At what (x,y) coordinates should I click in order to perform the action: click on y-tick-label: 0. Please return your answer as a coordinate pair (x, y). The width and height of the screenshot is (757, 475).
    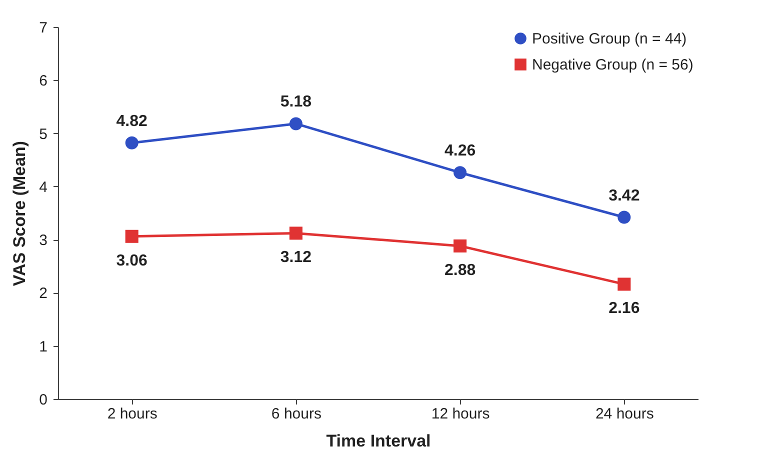
    Looking at the image, I should click on (43, 400).